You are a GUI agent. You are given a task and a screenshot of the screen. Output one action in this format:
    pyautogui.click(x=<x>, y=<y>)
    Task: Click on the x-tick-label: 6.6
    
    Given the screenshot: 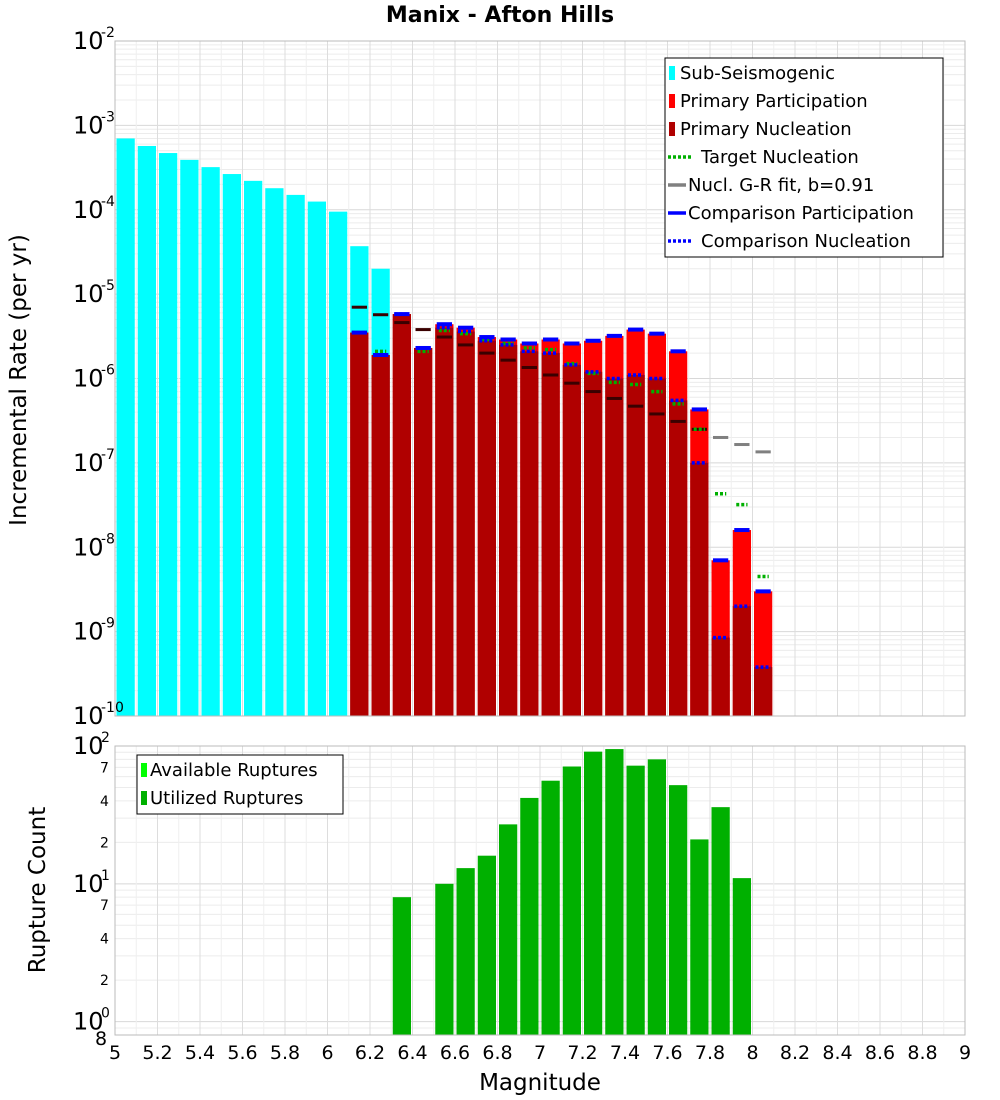 What is the action you would take?
    pyautogui.click(x=455, y=1053)
    